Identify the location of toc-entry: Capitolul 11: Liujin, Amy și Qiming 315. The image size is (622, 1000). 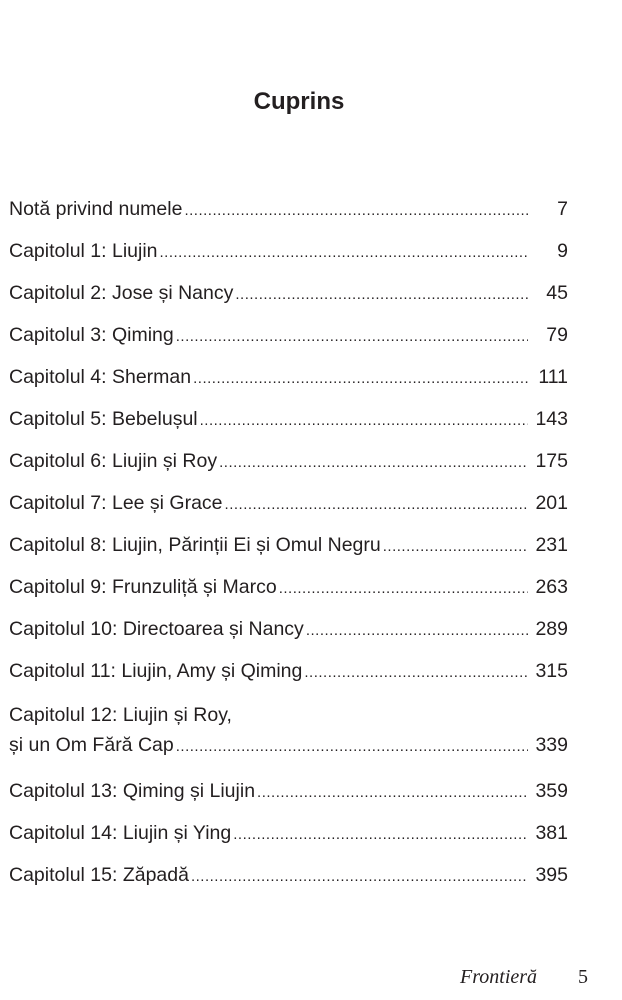
(288, 679).